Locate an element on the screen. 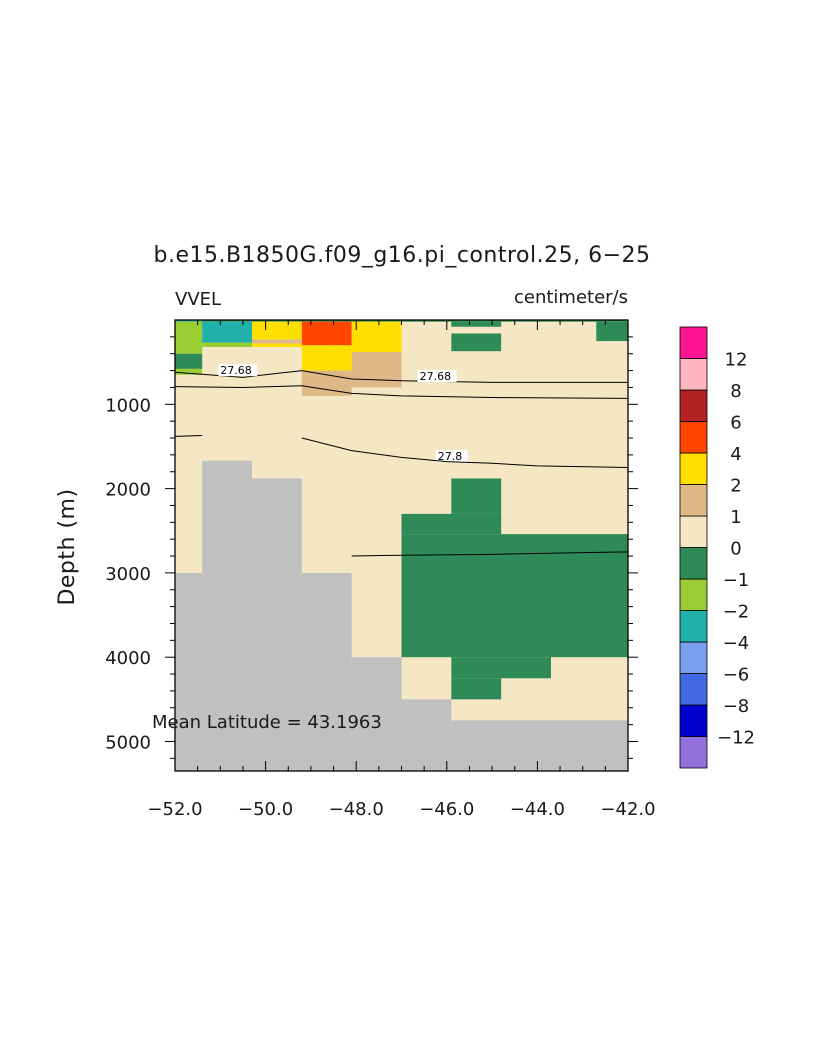 The image size is (818, 1055). x-tick-label: −52.0 is located at coordinates (174, 809).